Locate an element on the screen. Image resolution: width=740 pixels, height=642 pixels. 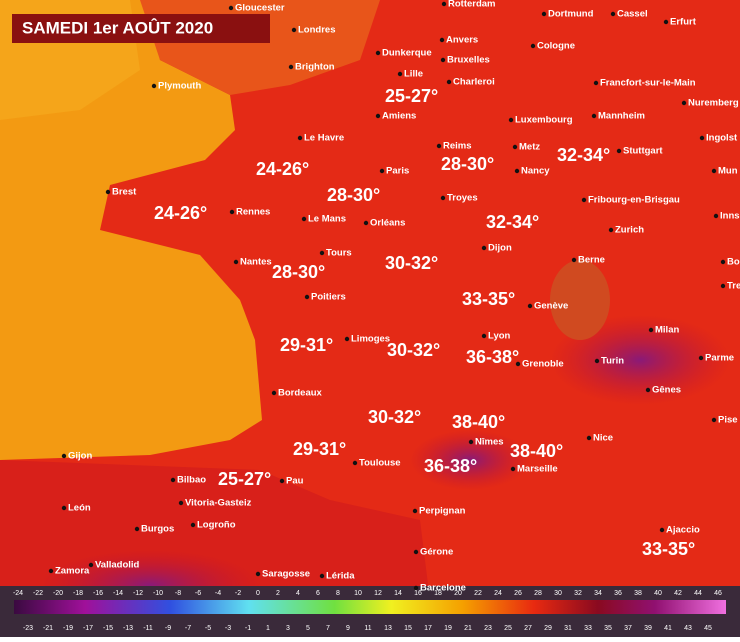
city-label: Nancy is located at coordinates (535, 171).